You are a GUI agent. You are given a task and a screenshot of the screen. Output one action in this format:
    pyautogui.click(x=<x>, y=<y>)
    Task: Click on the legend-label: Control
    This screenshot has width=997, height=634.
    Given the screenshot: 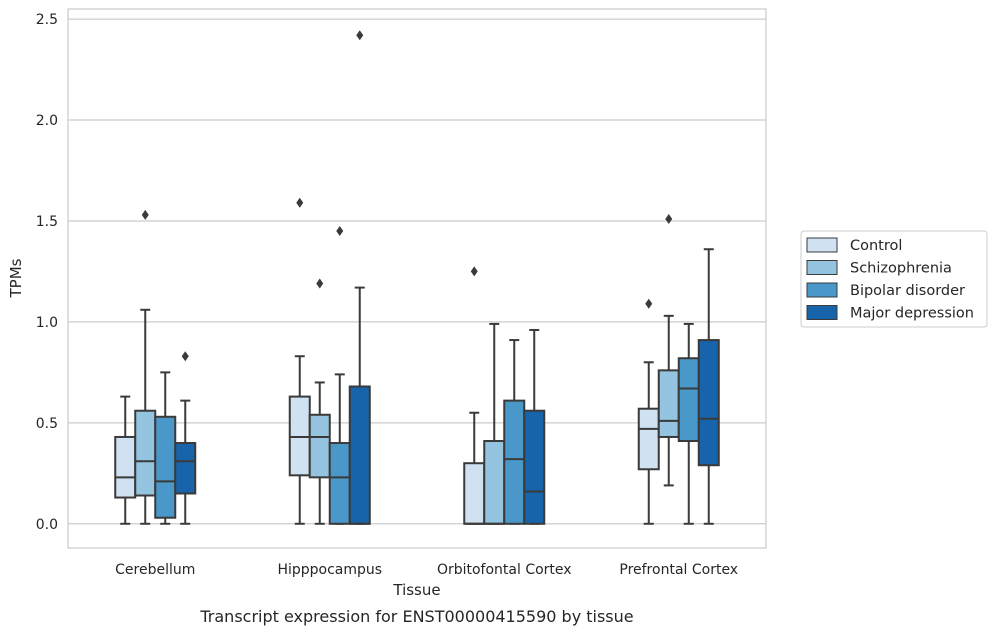 What is the action you would take?
    pyautogui.click(x=876, y=246)
    